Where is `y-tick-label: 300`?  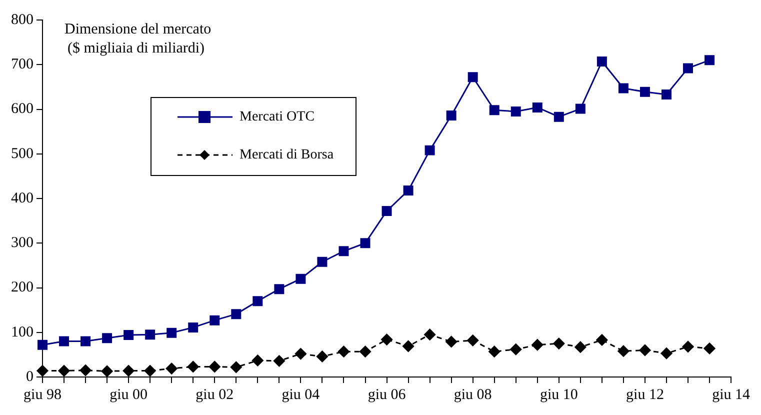
y-tick-label: 300 is located at coordinates (22, 243).